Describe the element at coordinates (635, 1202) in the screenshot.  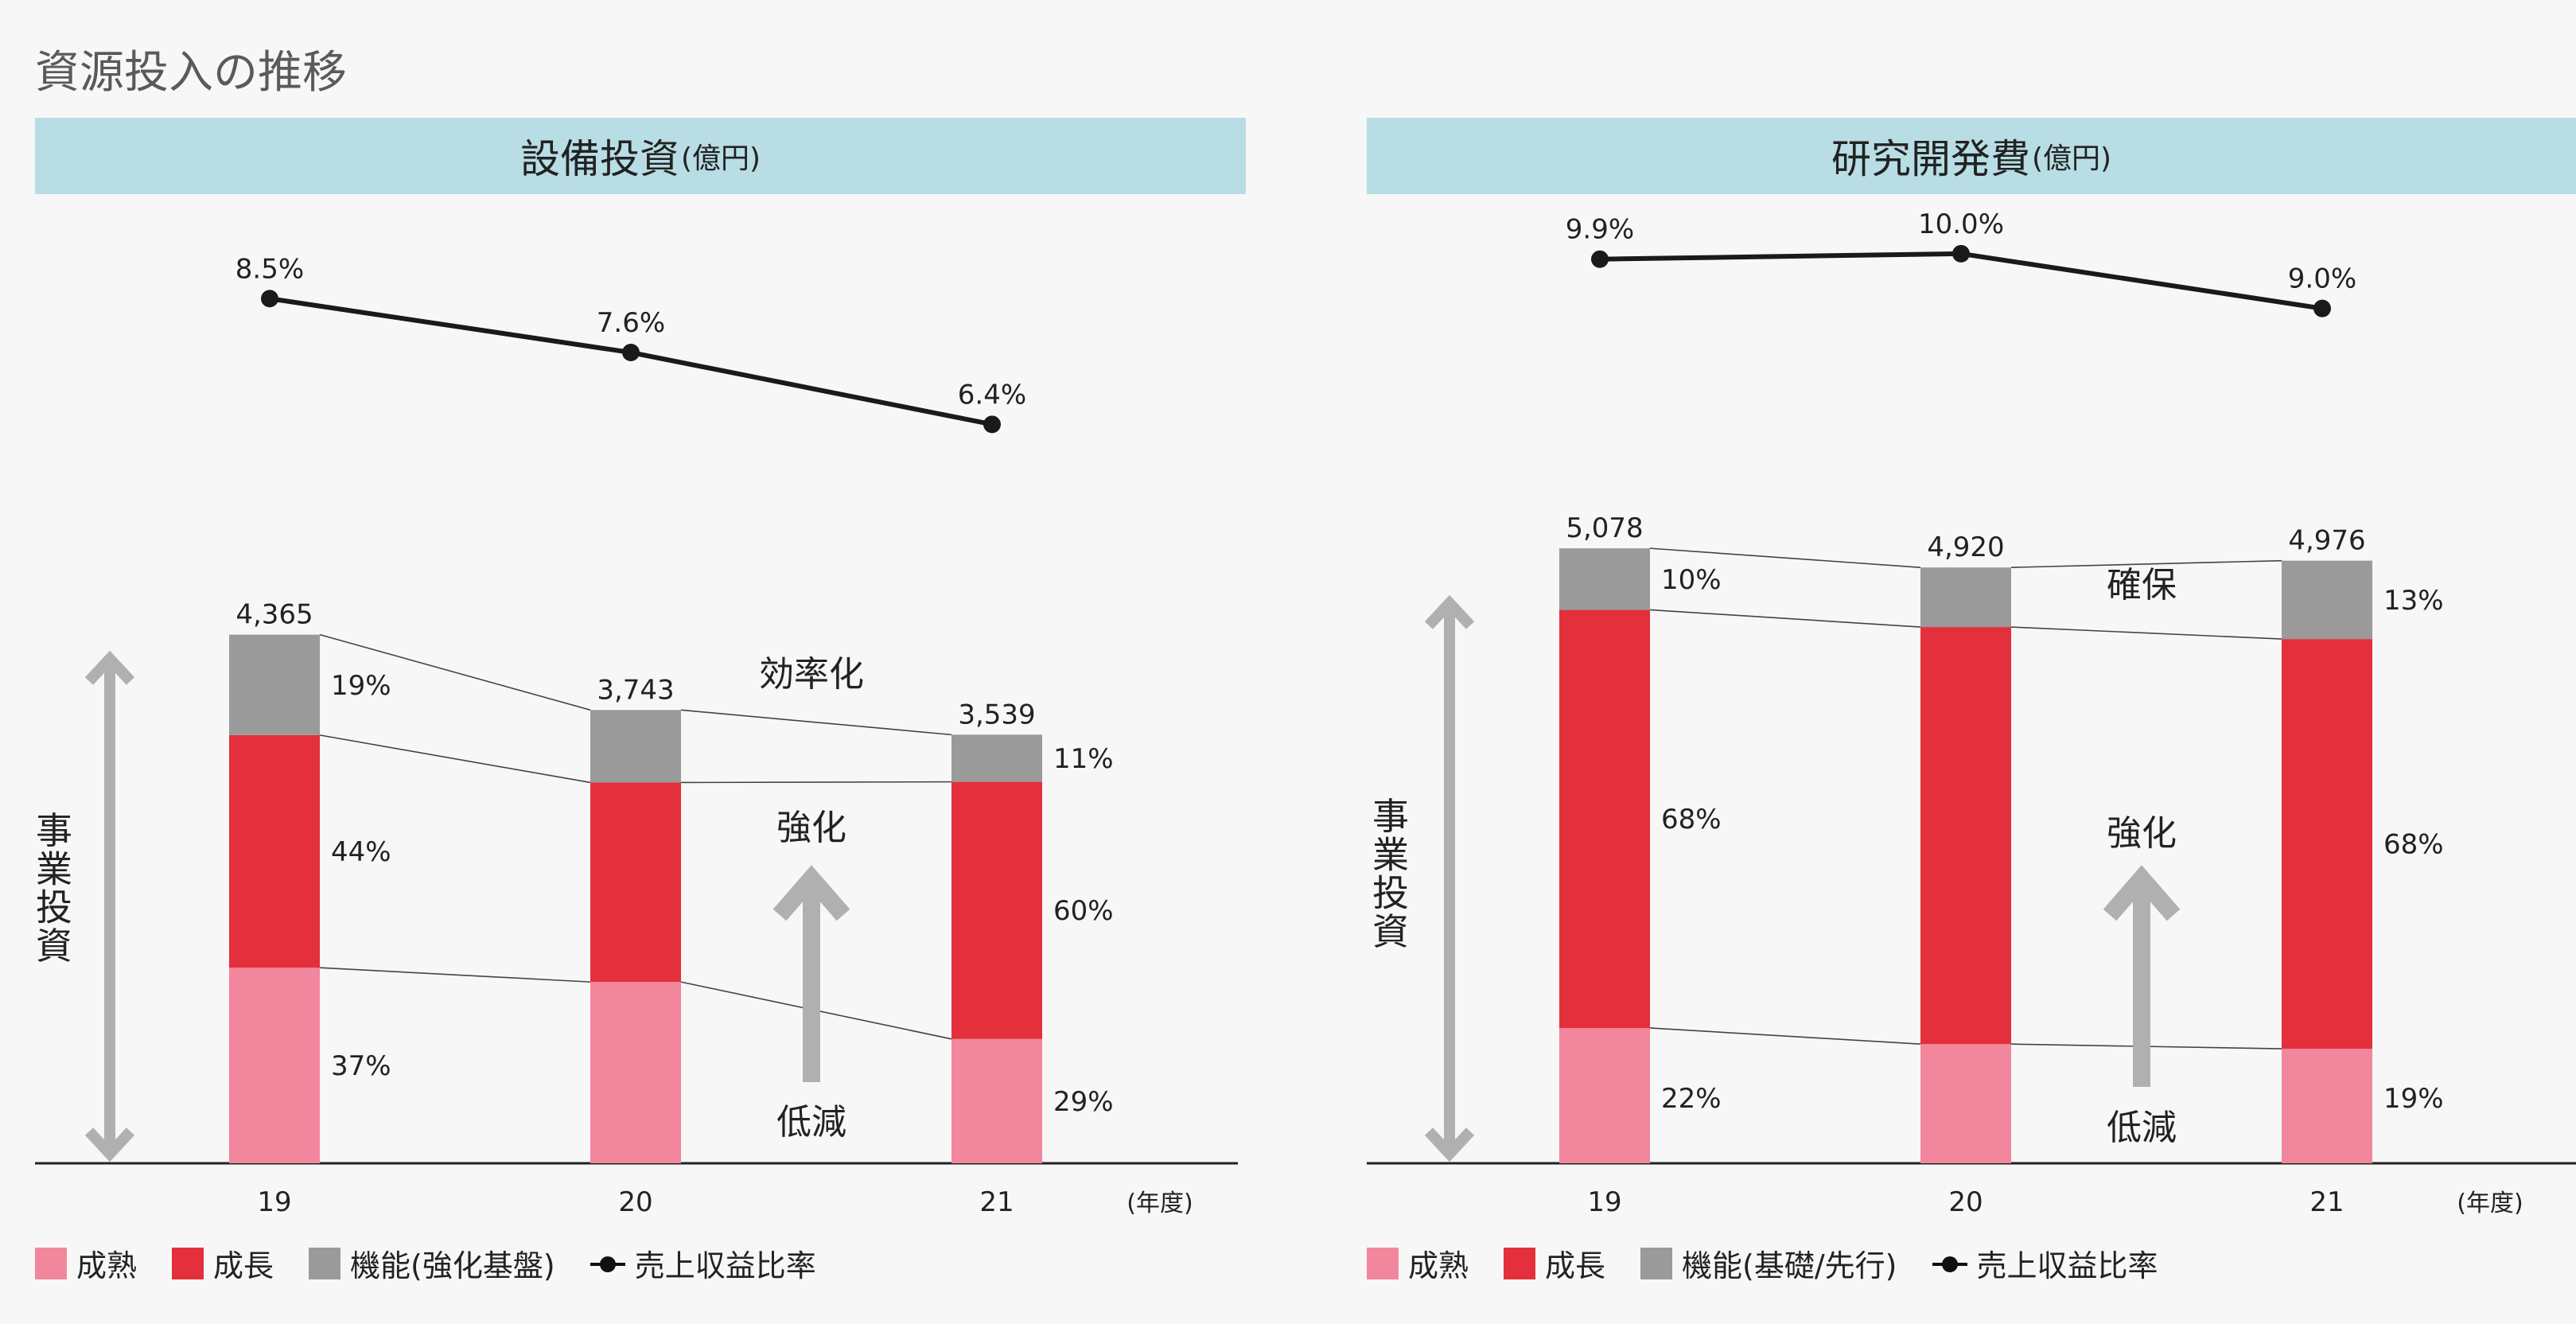
I see `capex-x-tick-label: 20` at that location.